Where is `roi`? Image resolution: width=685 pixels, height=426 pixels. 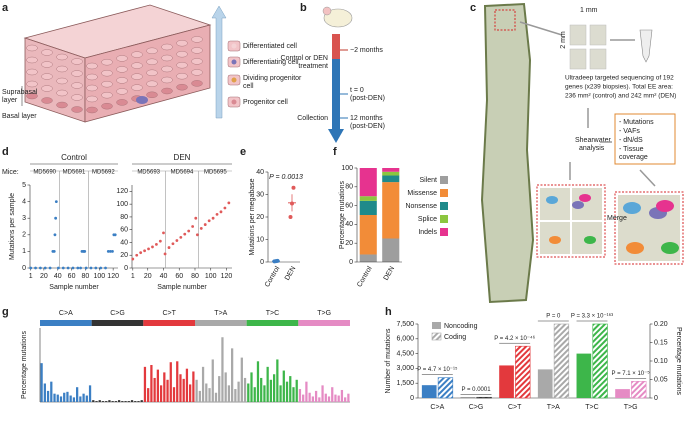 roi is located at coordinates (505, 20).